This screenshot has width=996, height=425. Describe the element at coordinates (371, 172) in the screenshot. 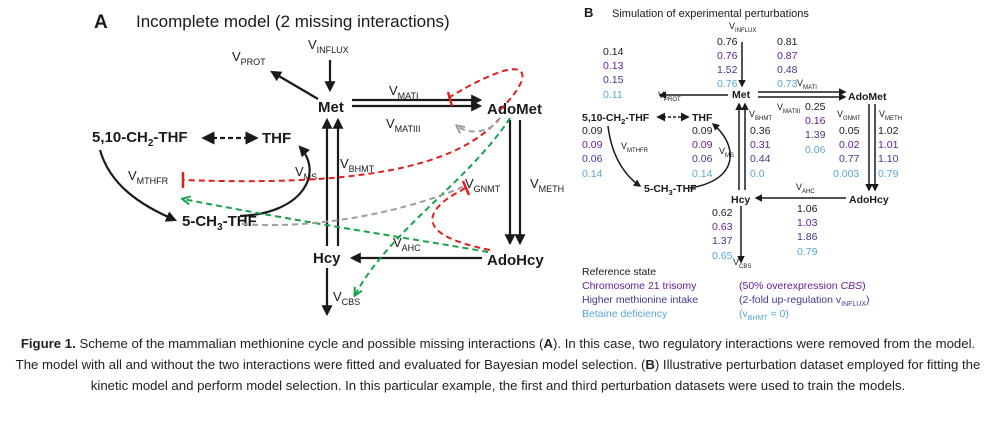

I see `panel-a-missing` at that location.